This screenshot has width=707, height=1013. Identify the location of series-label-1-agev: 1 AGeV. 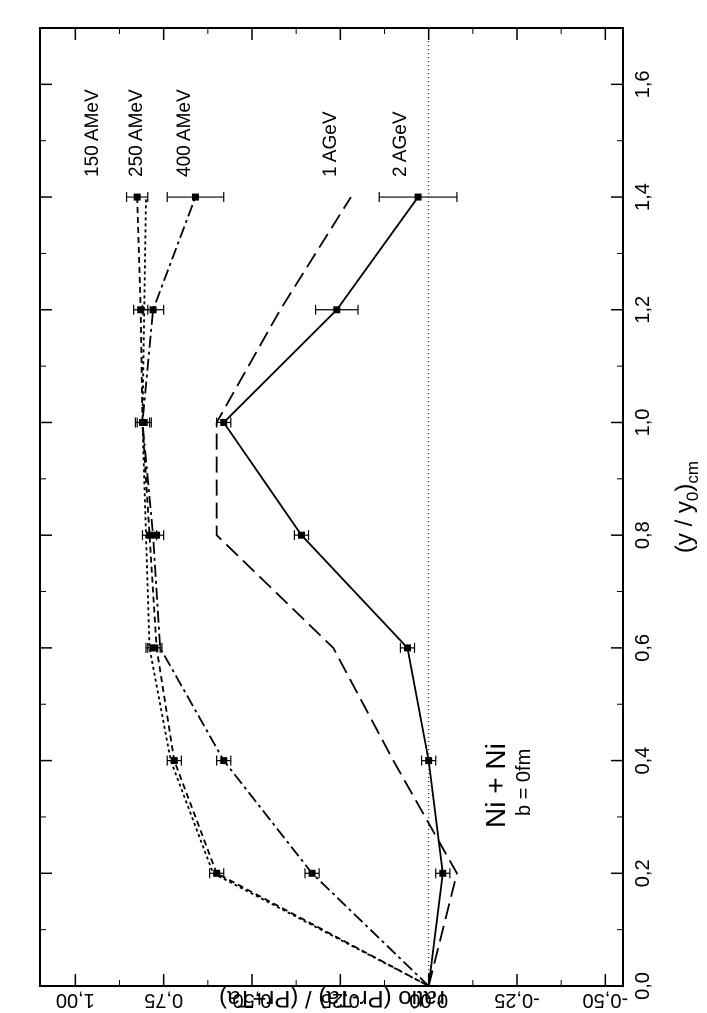
(330, 144).